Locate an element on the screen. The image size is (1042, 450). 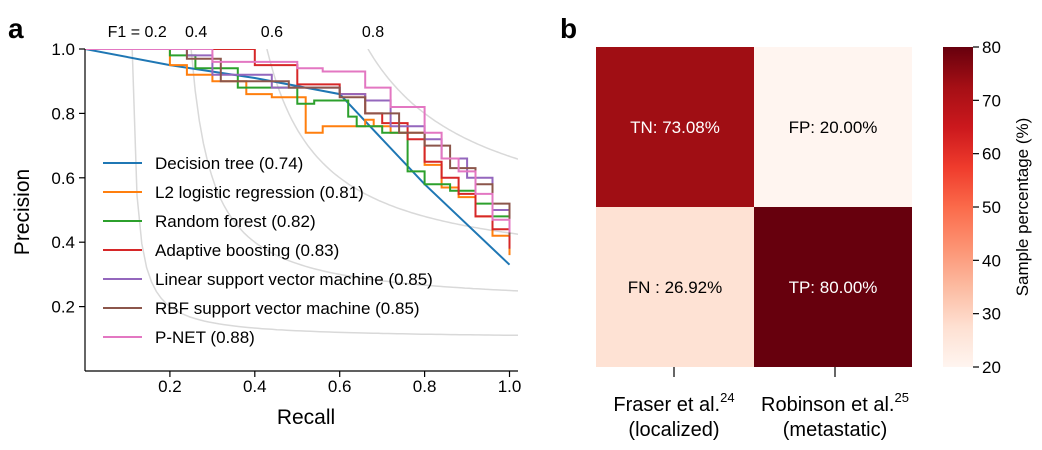
column-label-name: Fraser et al. is located at coordinates (666, 405).